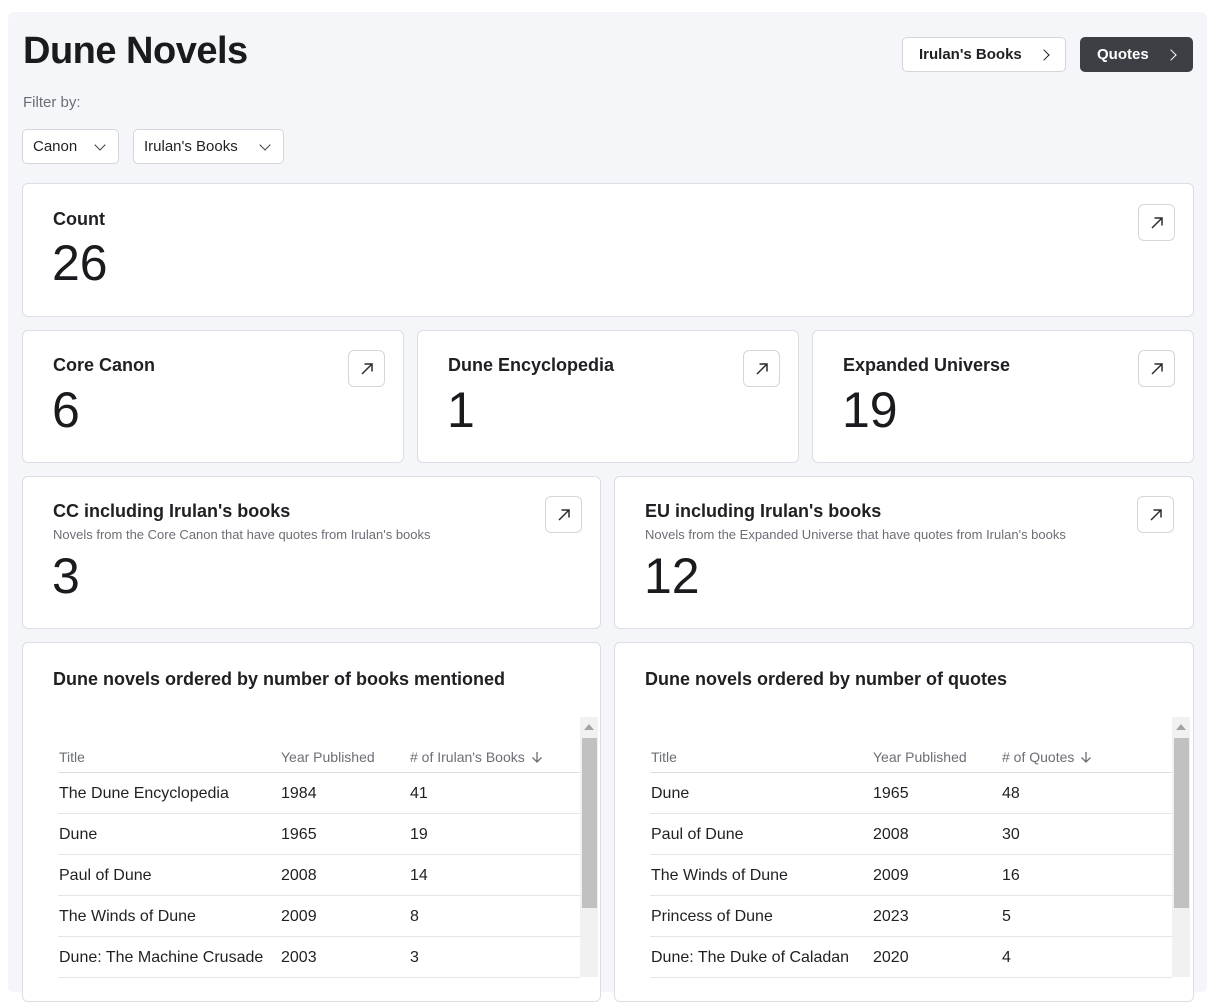 Image resolution: width=1215 pixels, height=1002 pixels. Describe the element at coordinates (161, 957) in the screenshot. I see `cell-title: Dune: The Machine Crusade` at that location.